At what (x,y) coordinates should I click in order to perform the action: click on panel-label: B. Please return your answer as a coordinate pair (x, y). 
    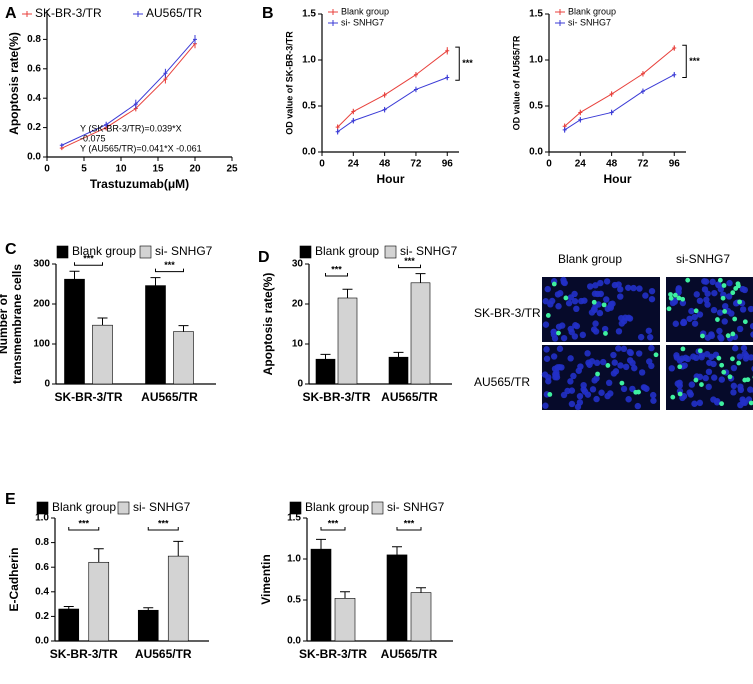
    Looking at the image, I should click on (268, 13).